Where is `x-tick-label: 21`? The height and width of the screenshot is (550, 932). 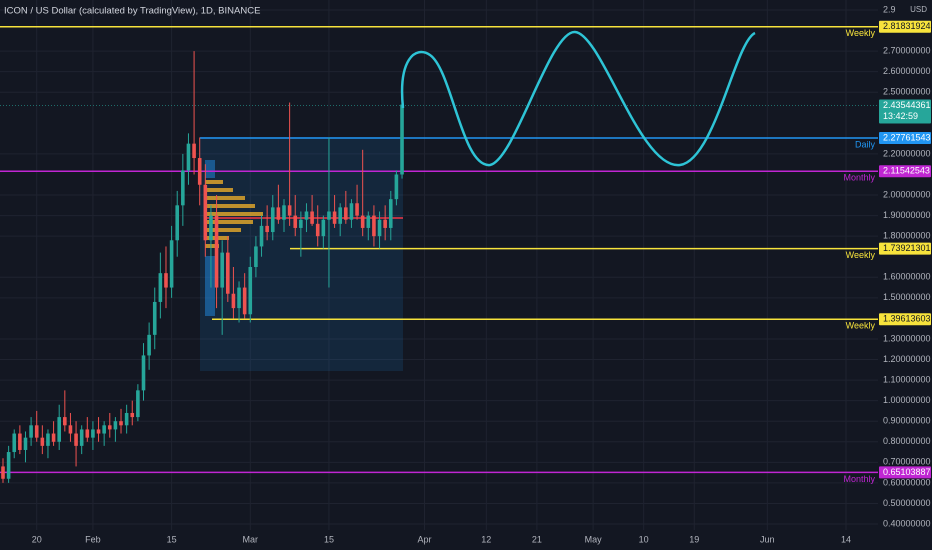
x-tick-label: 21 is located at coordinates (537, 539).